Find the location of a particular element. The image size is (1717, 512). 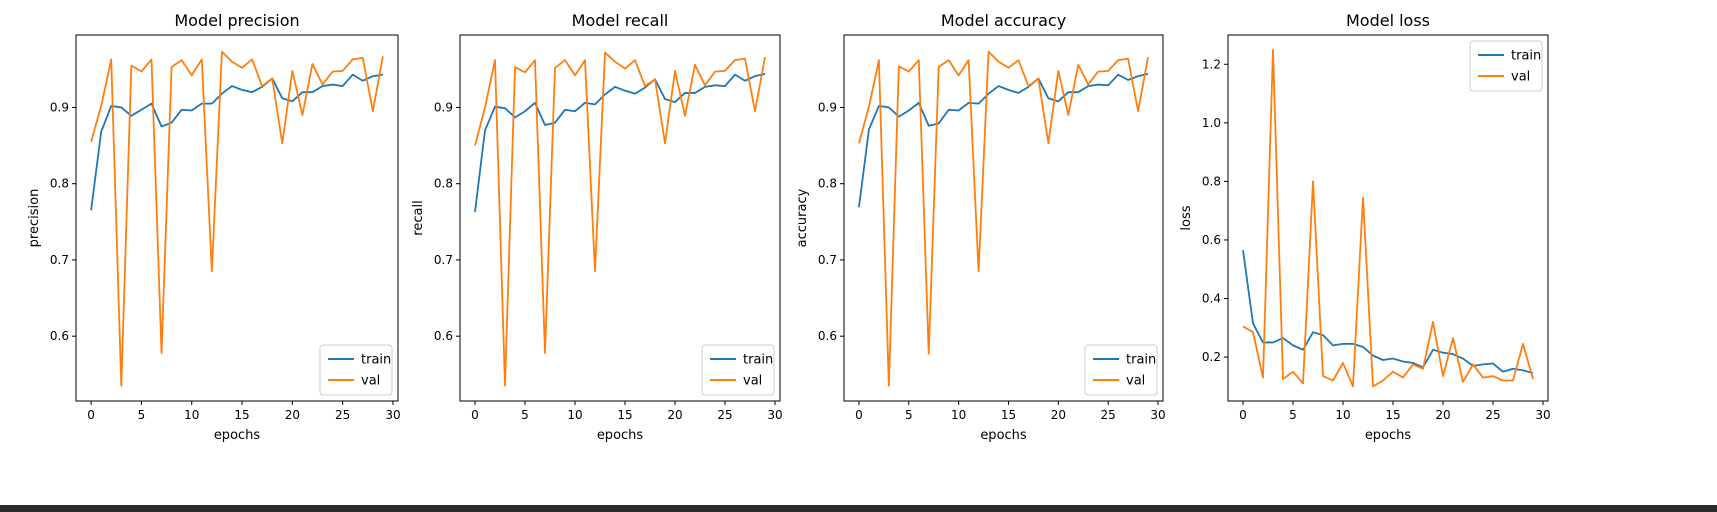

y-tick-label: 0.4 is located at coordinates (1211, 299).